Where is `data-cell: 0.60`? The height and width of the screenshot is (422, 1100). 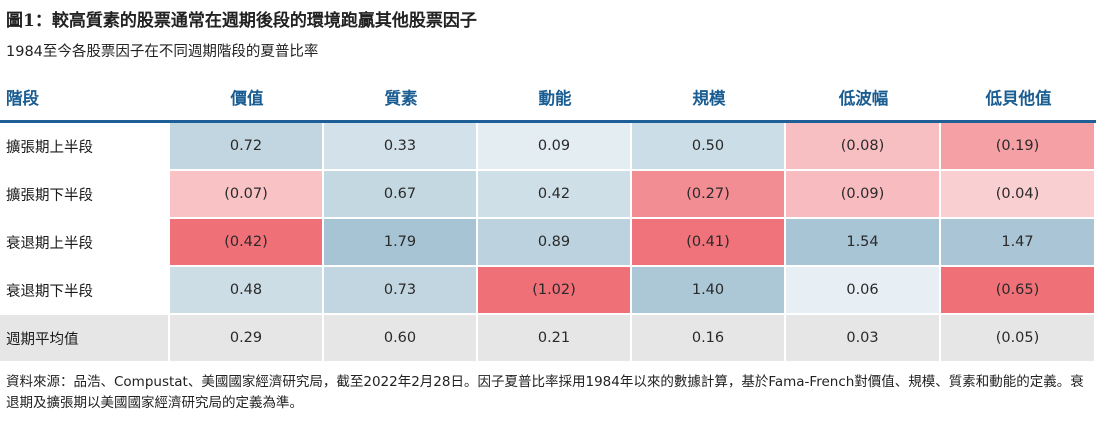 data-cell: 0.60 is located at coordinates (401, 339).